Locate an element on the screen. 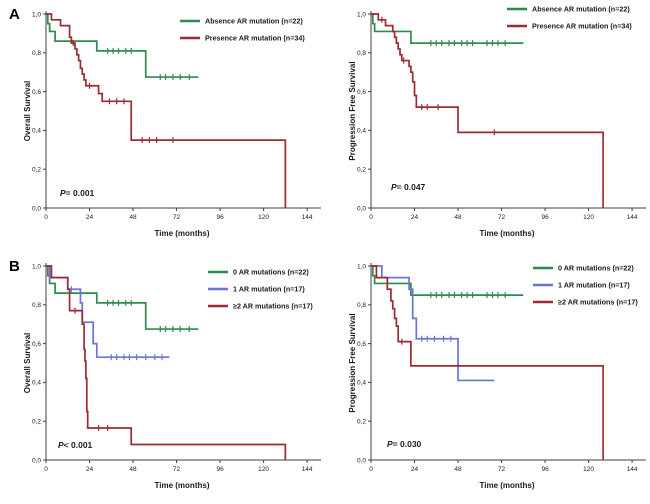  p-value-label: P= 0.047 is located at coordinates (408, 187).